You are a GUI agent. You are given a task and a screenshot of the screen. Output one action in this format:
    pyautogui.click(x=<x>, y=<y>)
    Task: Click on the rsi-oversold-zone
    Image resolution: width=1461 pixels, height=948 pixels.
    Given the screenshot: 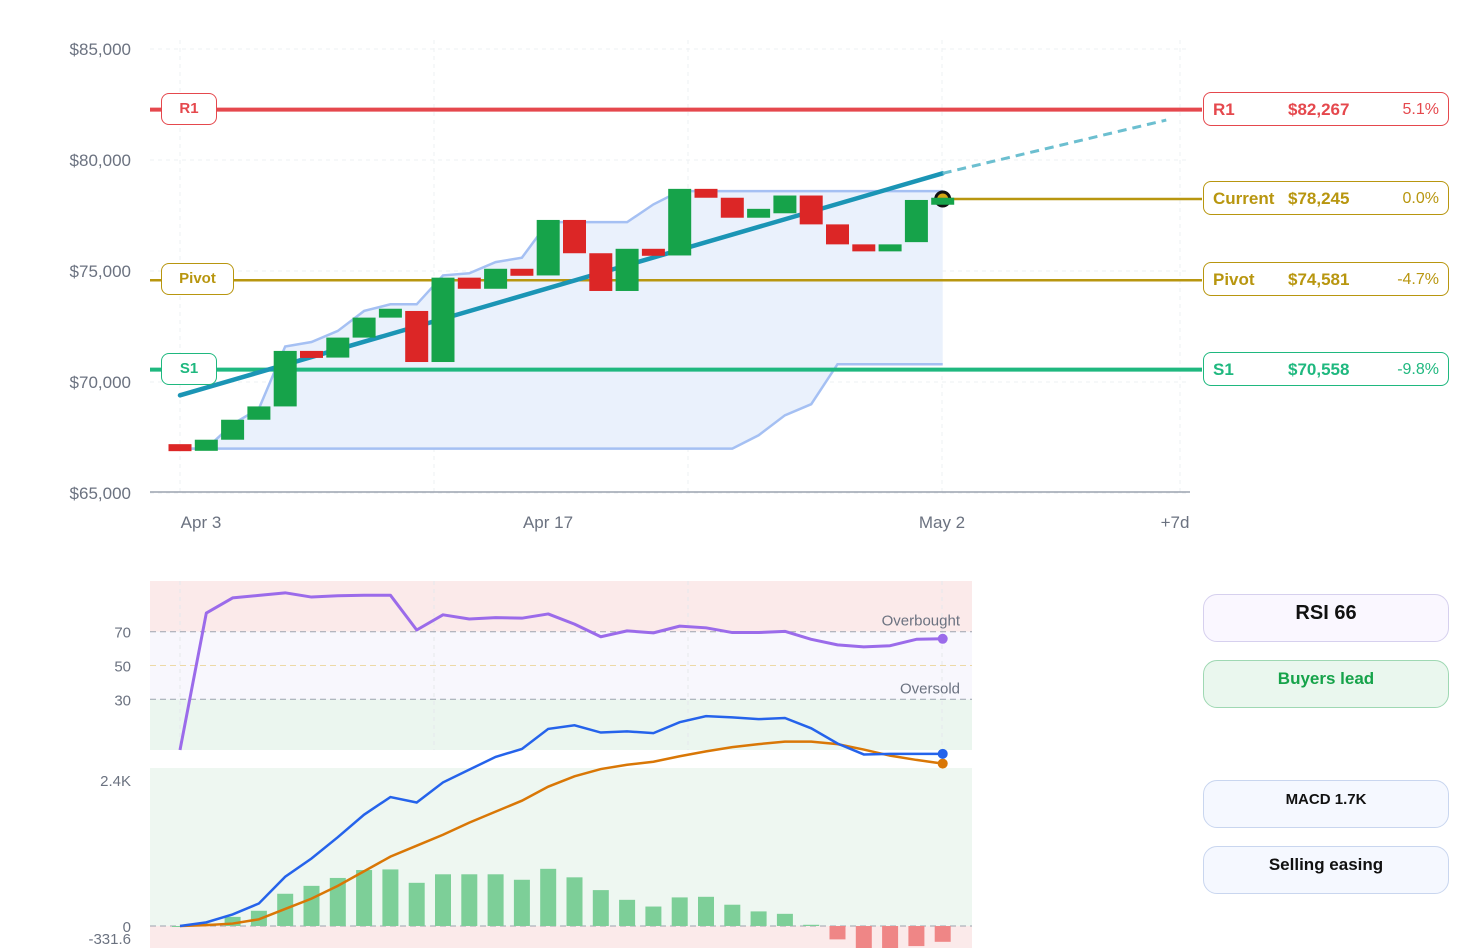 What is the action you would take?
    pyautogui.click(x=561, y=724)
    